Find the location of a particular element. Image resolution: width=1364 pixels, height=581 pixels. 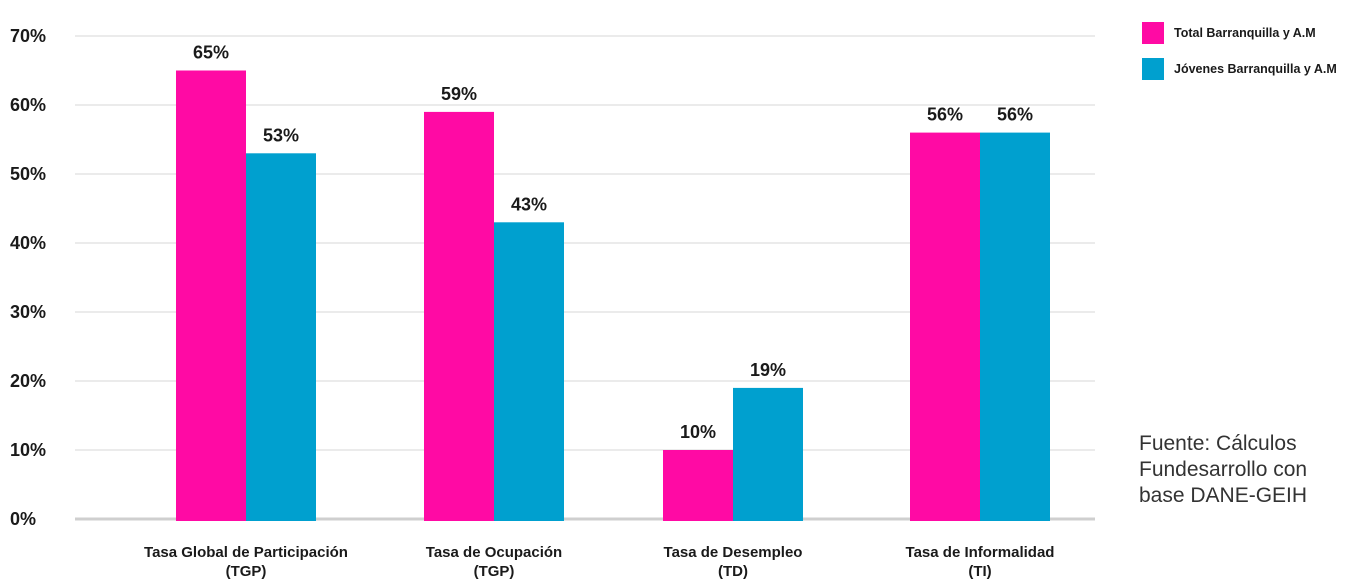

legend-item-total: Total Barranquilla y A.M is located at coordinates (1239, 33).